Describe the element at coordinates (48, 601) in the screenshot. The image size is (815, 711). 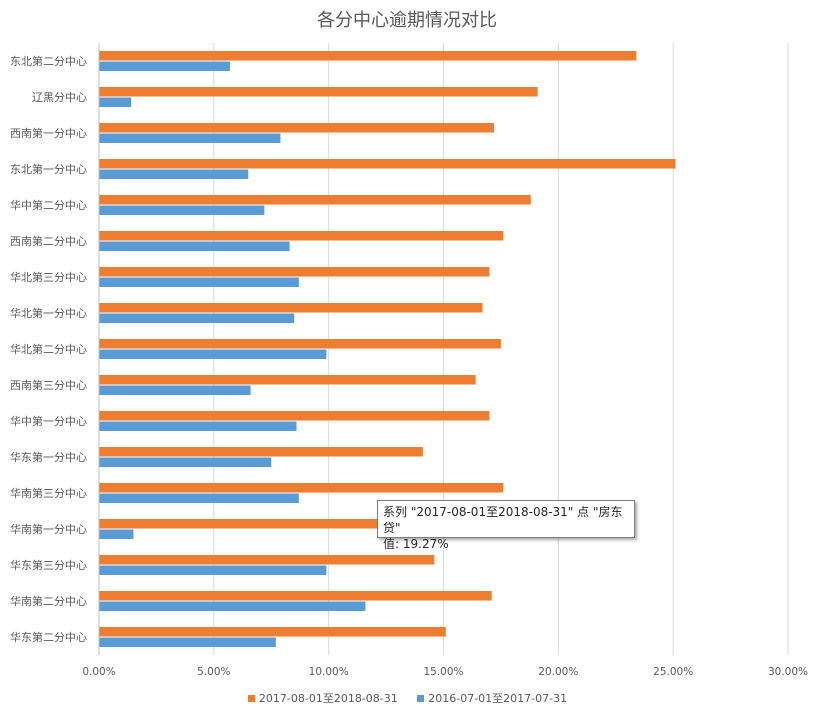
I see `category-label: 华南第二分中心` at that location.